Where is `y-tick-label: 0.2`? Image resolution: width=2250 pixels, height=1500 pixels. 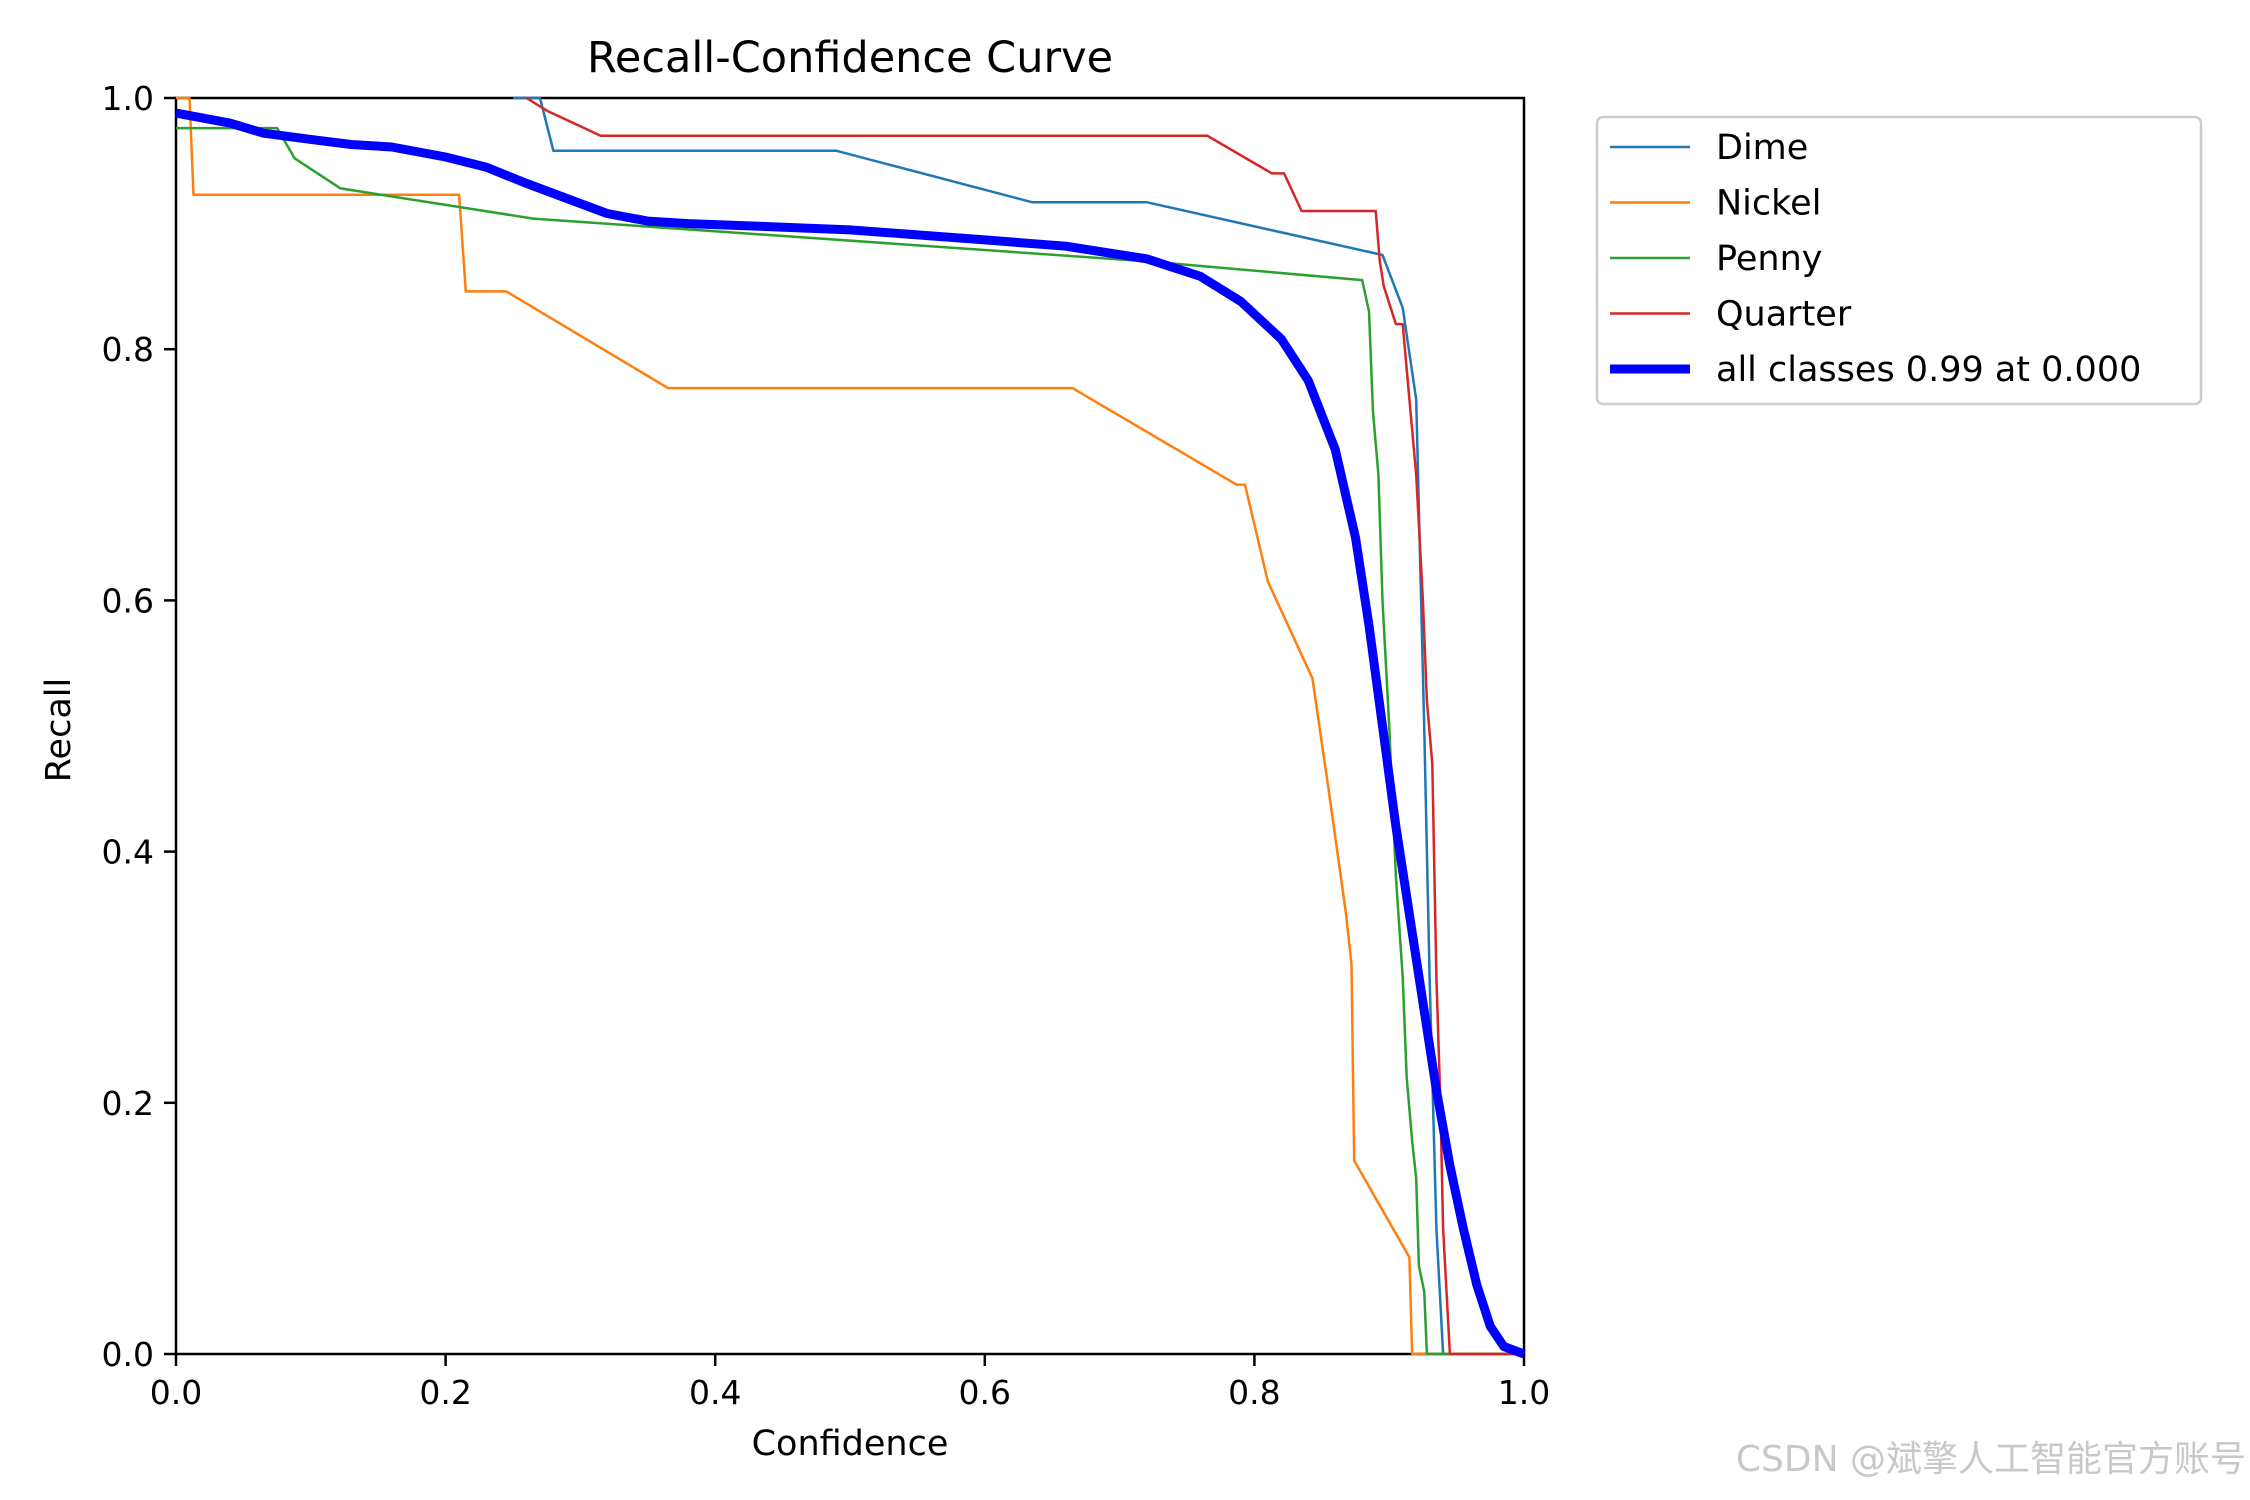
y-tick-label: 0.2 is located at coordinates (128, 1103).